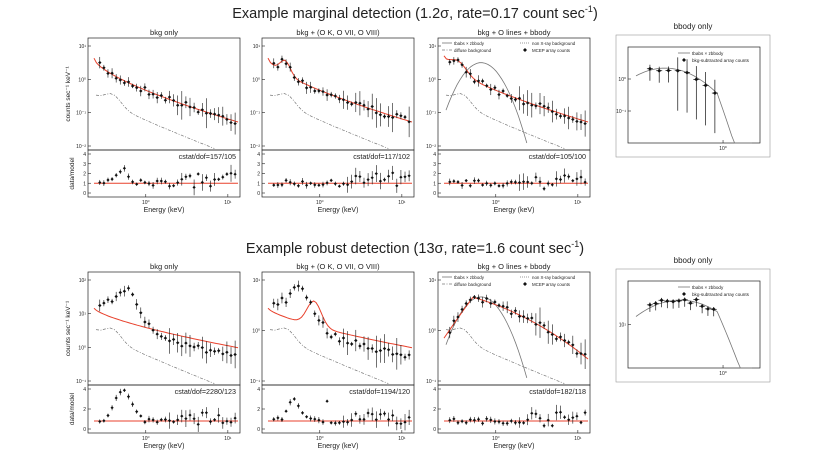 Image resolution: width=830 pixels, height=467 pixels. What do you see at coordinates (83, 47) in the screenshot?
I see `y-tick-label: 10¹` at bounding box center [83, 47].